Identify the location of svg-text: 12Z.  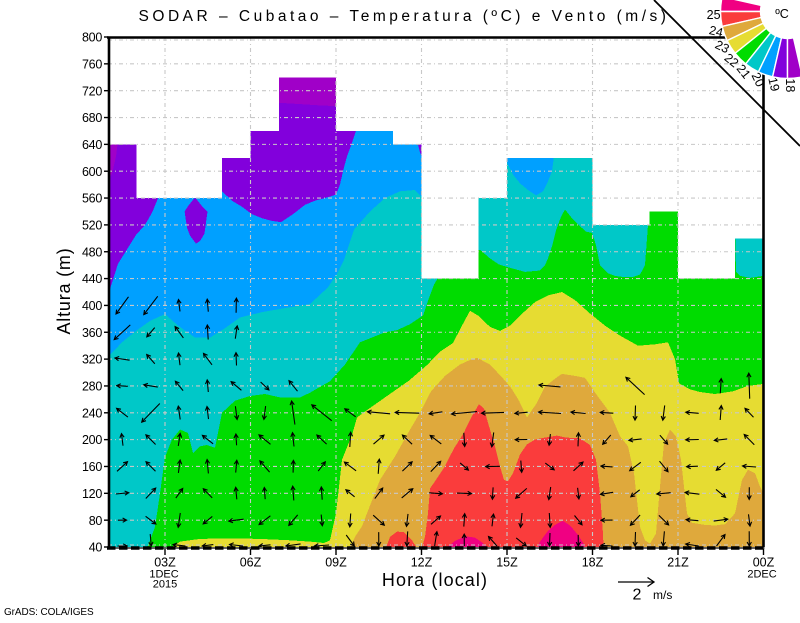
(422, 563).